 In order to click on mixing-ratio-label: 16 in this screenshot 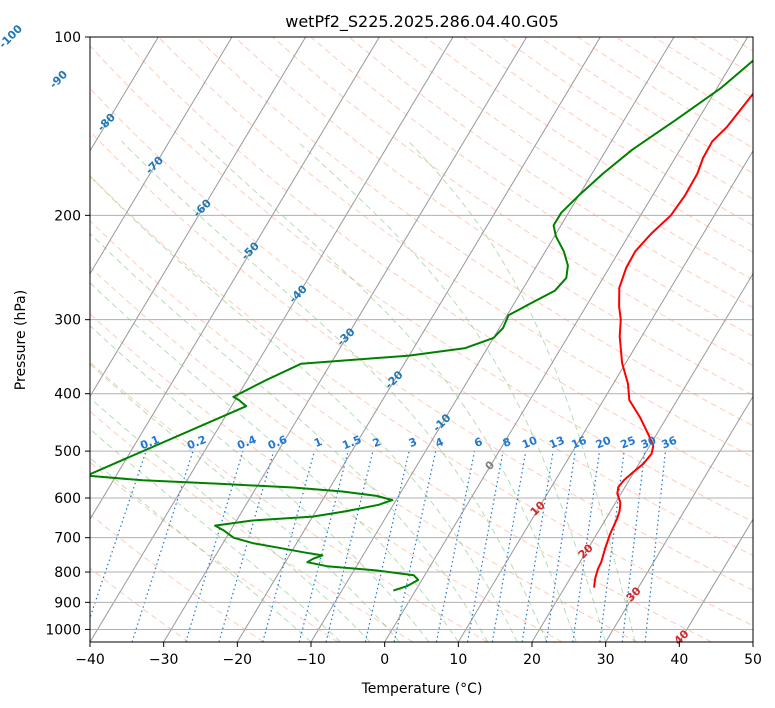, I will do `click(578, 443)`.